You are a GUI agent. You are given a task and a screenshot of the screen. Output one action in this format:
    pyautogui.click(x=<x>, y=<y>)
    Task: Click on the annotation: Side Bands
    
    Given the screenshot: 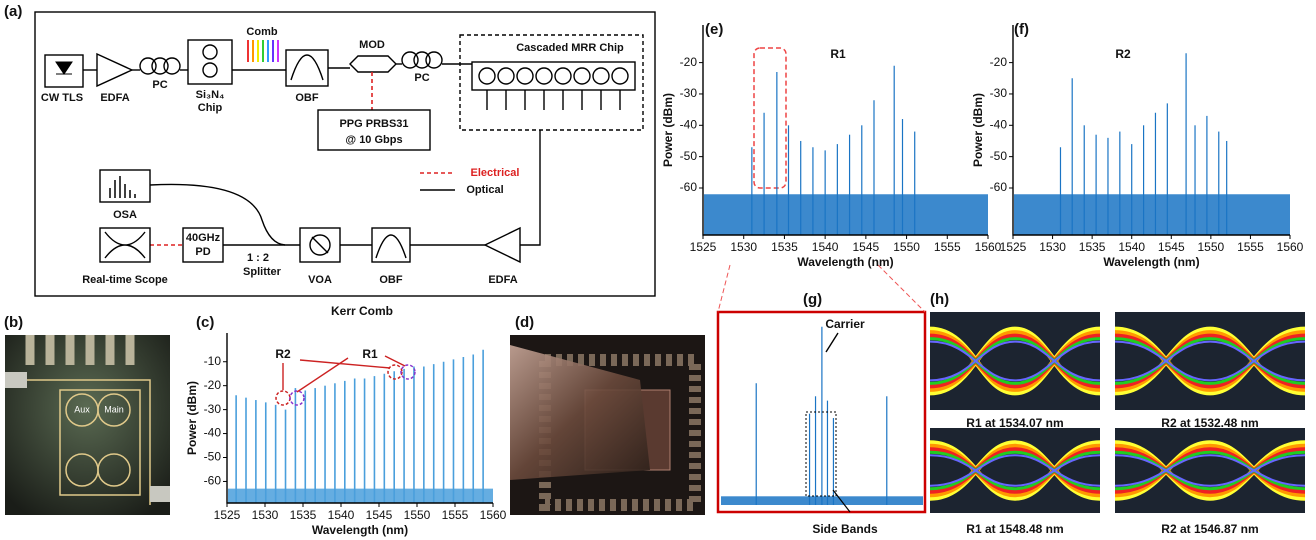 What is the action you would take?
    pyautogui.click(x=845, y=529)
    